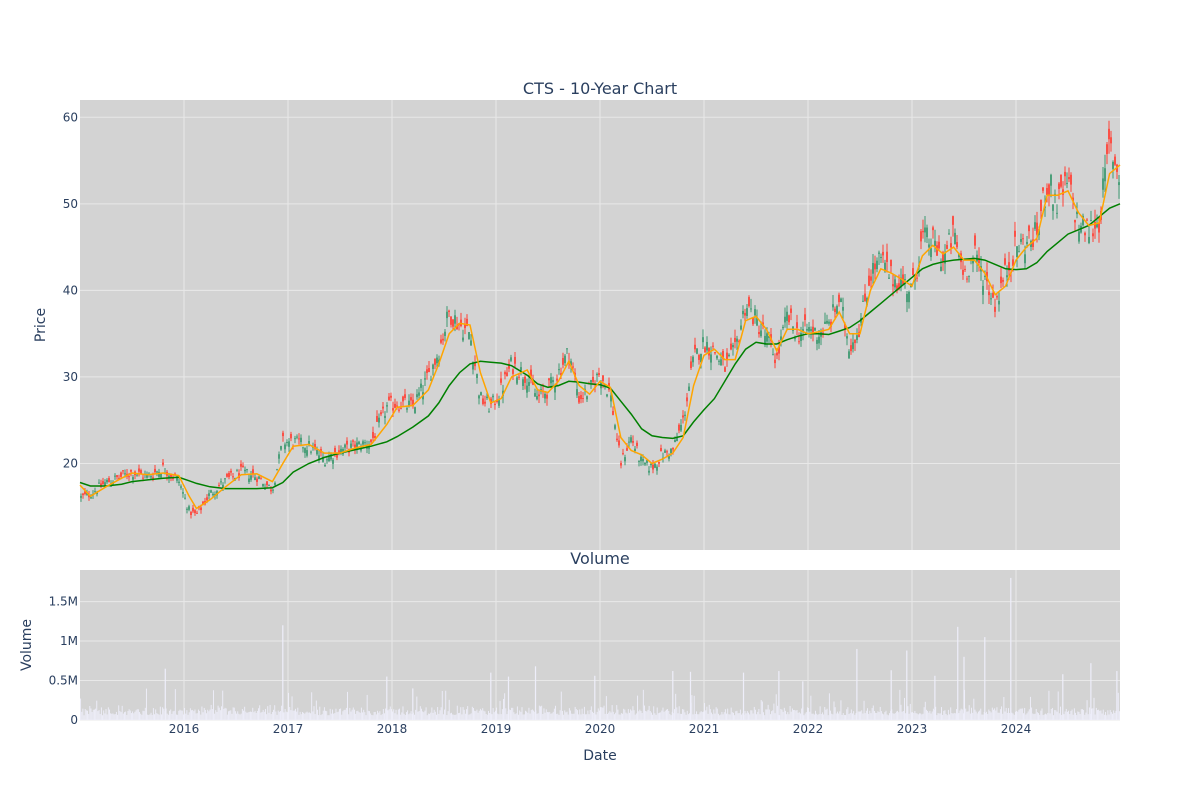 Image resolution: width=1200 pixels, height=800 pixels. I want to click on price-ytick-label: 20, so click(70, 463).